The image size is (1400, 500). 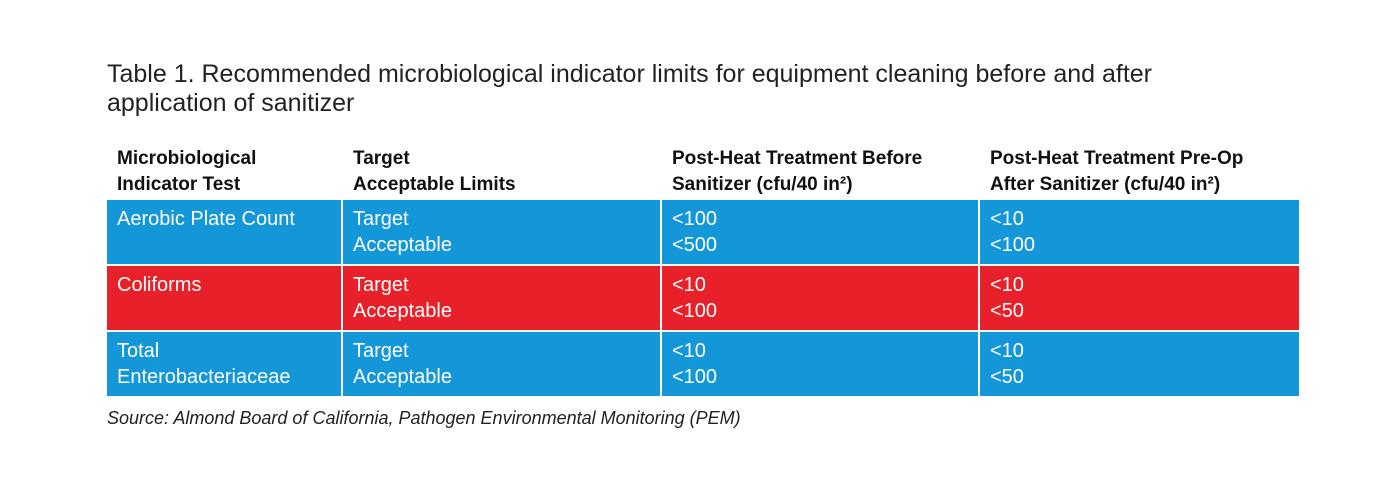 I want to click on header-line: After Sanitizer (cfu/40 in²), so click(x=1105, y=184).